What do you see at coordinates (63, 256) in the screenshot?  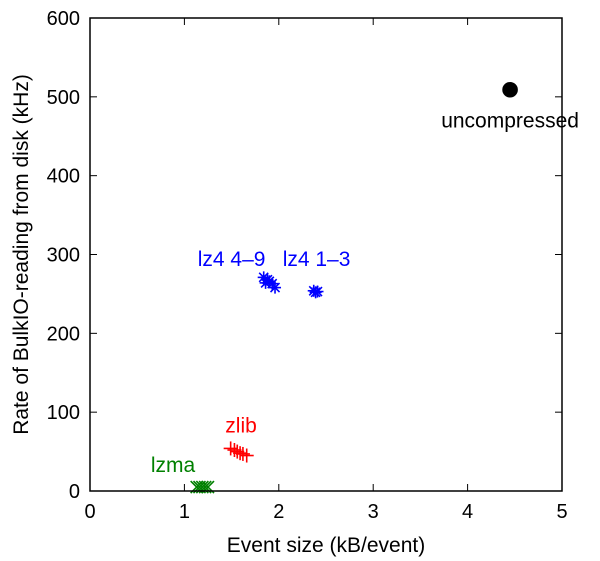 I see `y-tick-label: 300` at bounding box center [63, 256].